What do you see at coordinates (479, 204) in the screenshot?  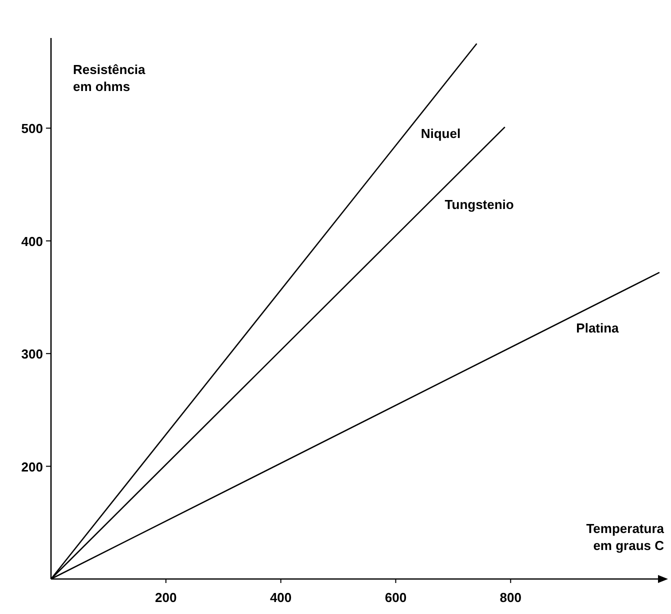 I see `series-label: Tungstenio` at bounding box center [479, 204].